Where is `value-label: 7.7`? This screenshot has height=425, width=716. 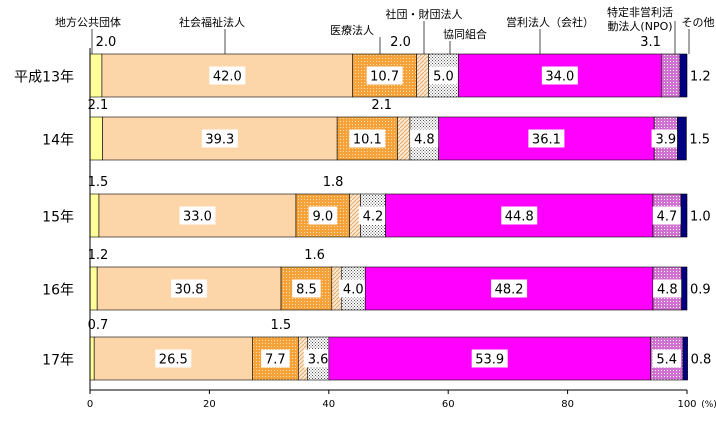
value-label: 7.7 is located at coordinates (275, 360).